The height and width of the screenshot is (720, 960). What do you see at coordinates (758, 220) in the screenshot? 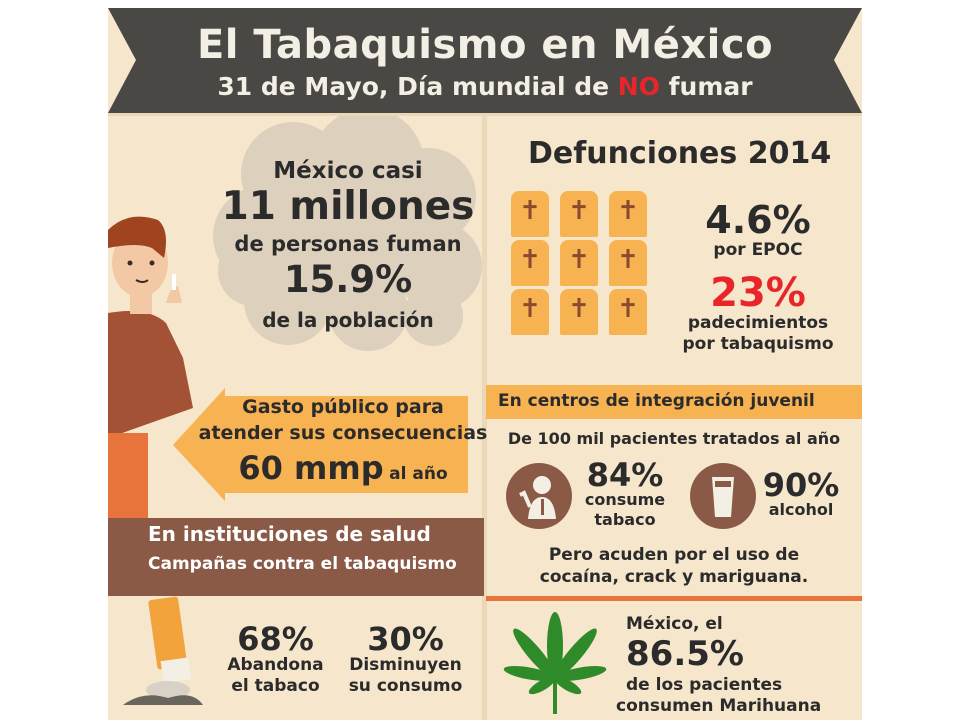
I see `deaths-epoc-value: 4.6%` at bounding box center [758, 220].